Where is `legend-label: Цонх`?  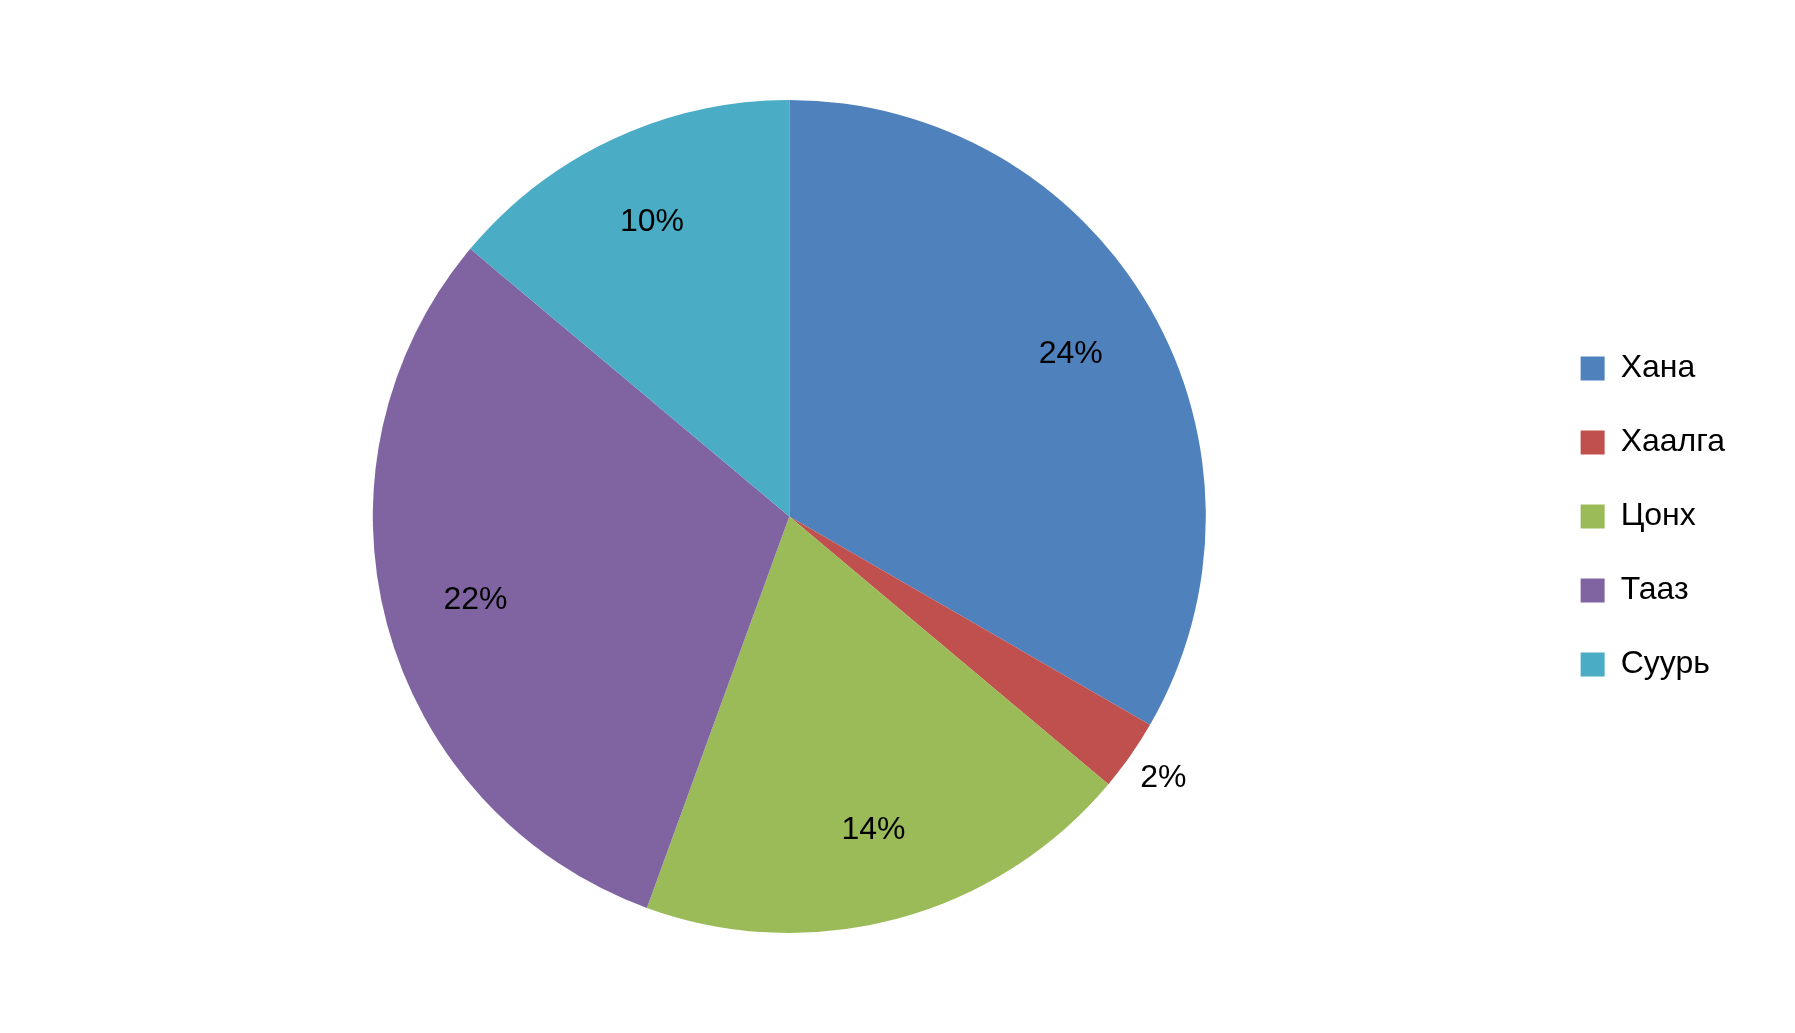 legend-label: Цонх is located at coordinates (1658, 514).